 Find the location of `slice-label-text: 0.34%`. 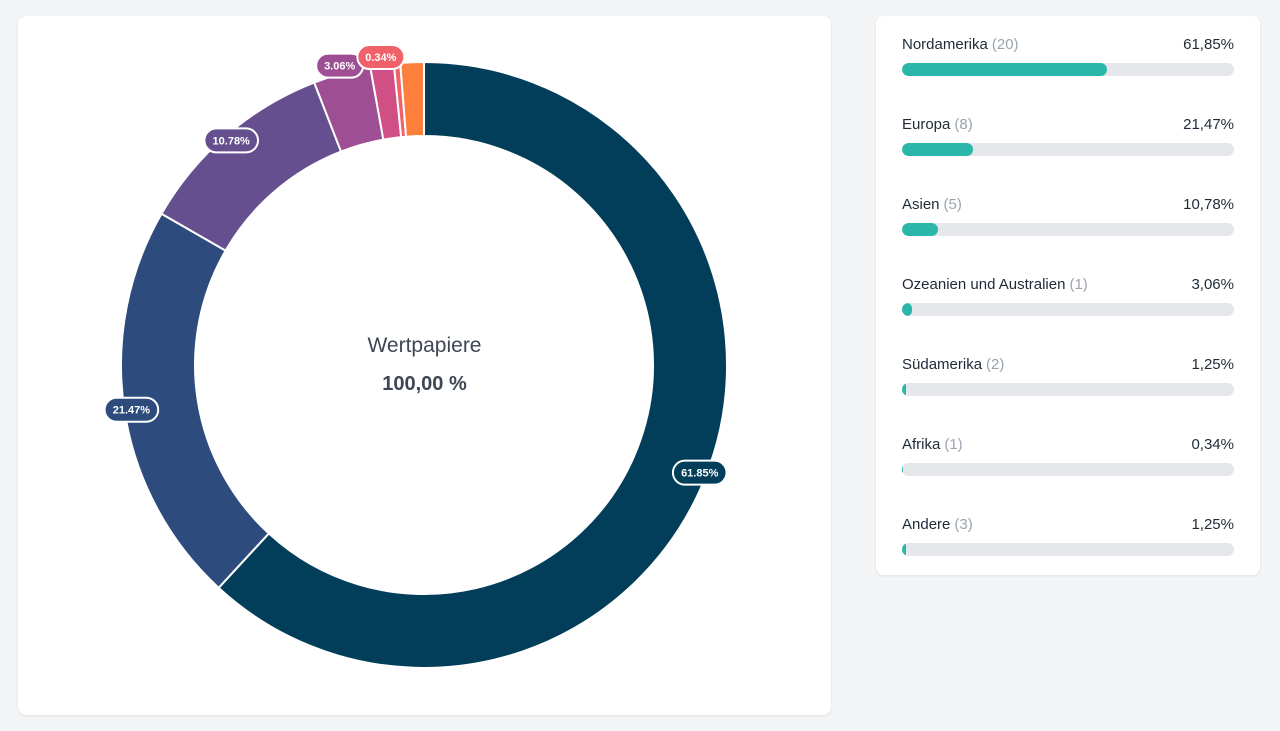

slice-label-text: 0.34% is located at coordinates (380, 58).